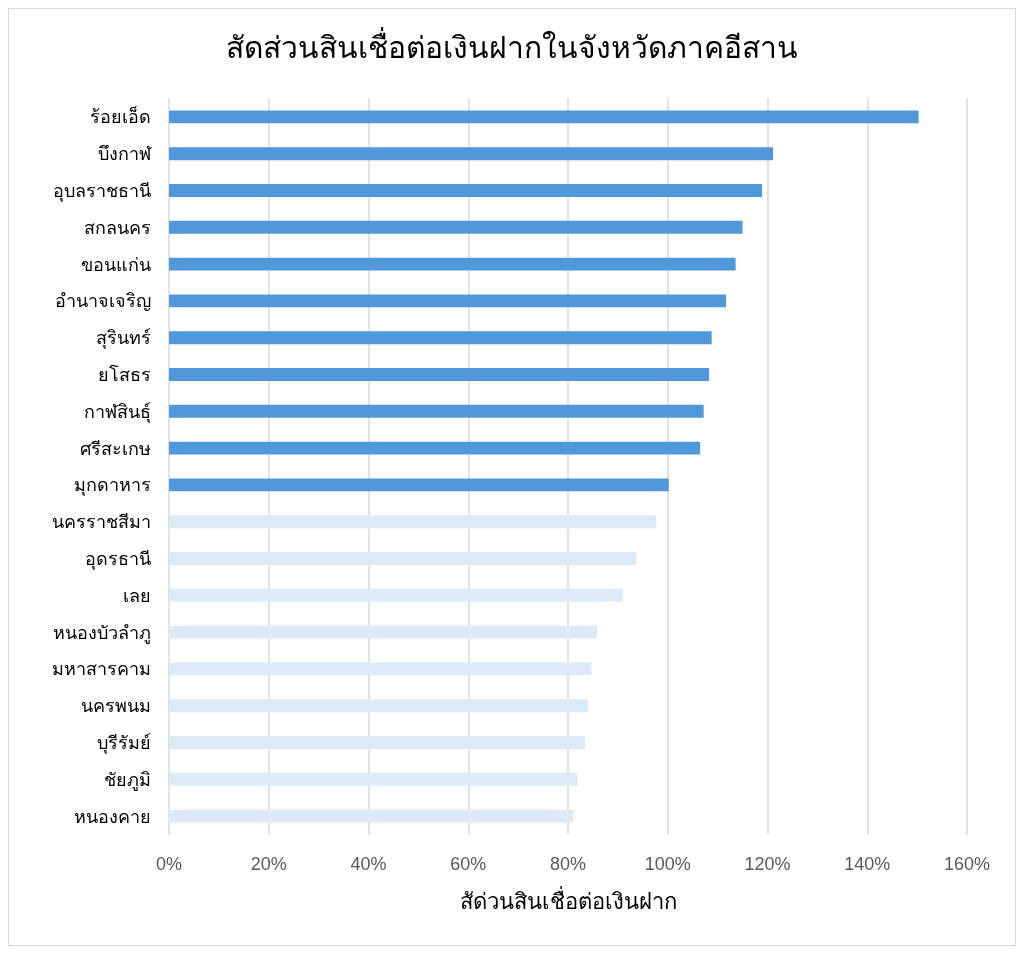  Describe the element at coordinates (123, 338) in the screenshot. I see `y-tick-label: สุรินทร์` at that location.